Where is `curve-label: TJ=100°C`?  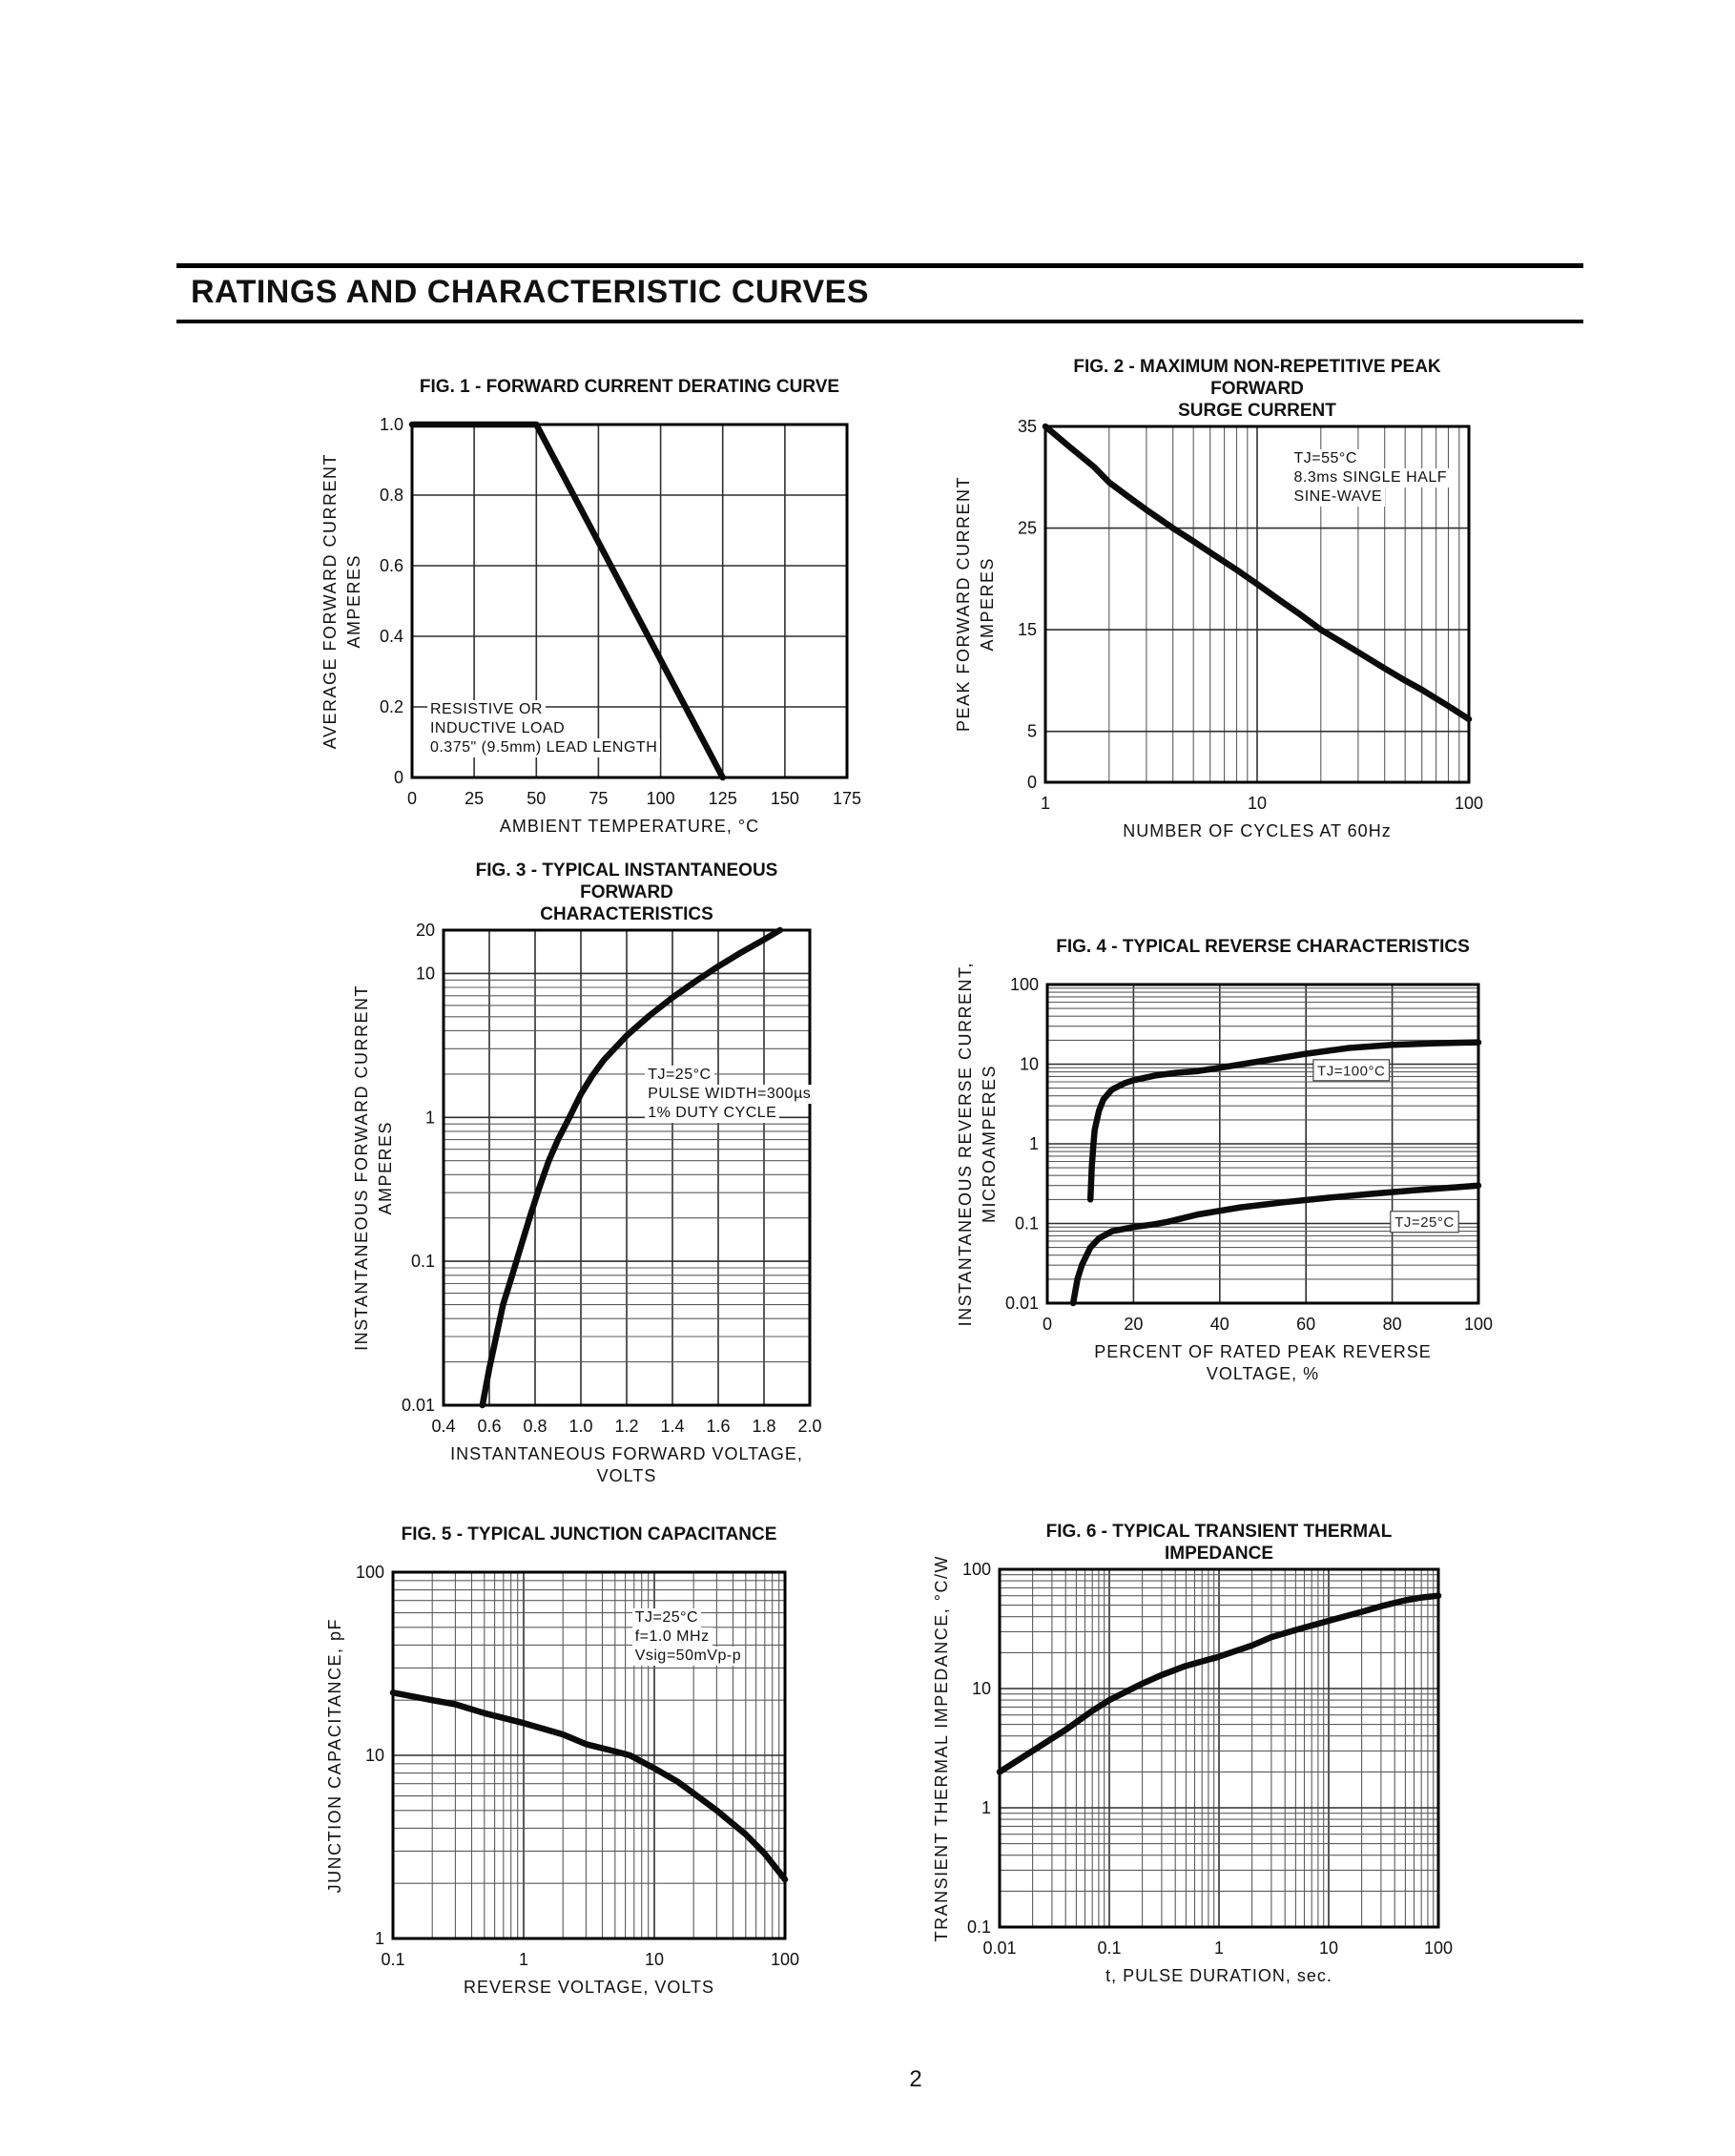
curve-label: TJ=100°C is located at coordinates (1351, 1071).